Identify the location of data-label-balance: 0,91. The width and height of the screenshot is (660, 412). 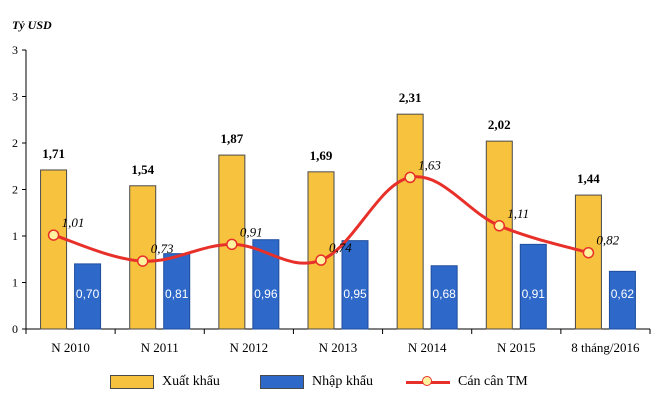
(251, 231).